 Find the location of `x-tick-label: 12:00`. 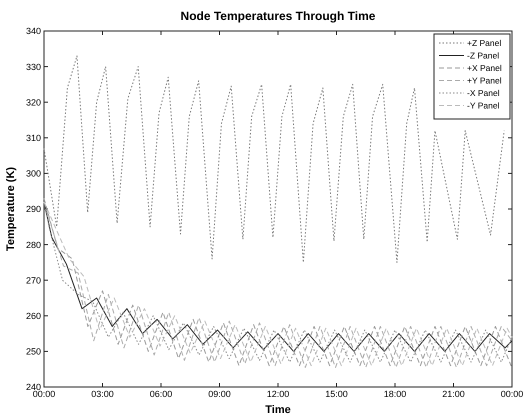

x-tick-label: 12:00 is located at coordinates (278, 394).